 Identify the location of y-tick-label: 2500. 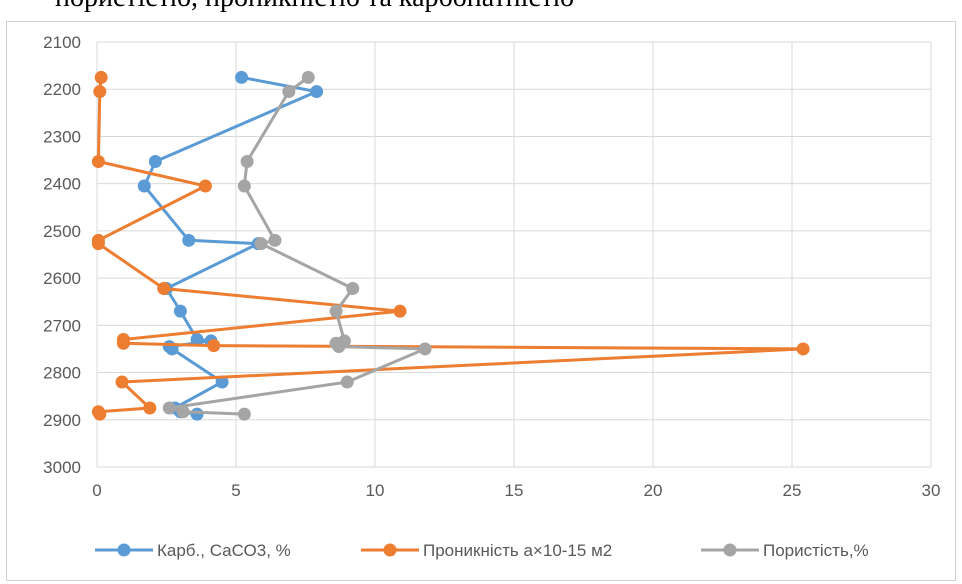
(62, 231).